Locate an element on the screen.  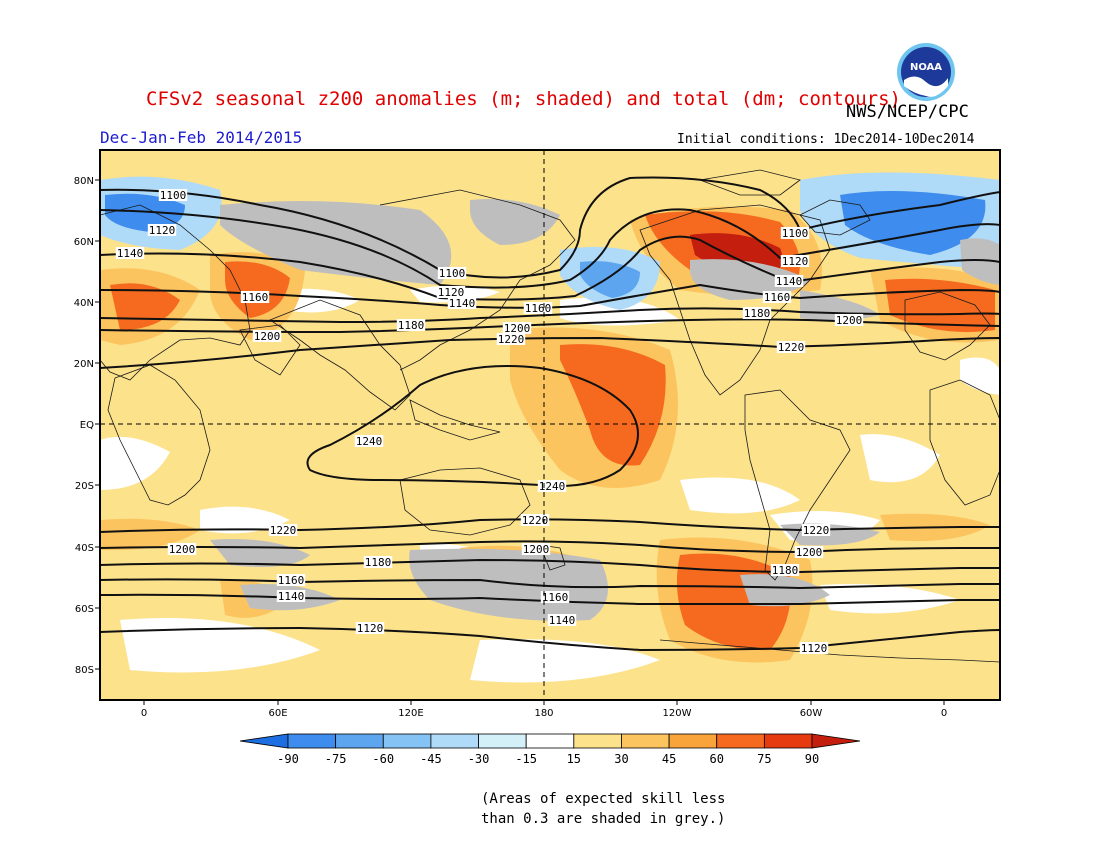
lon-label: 120E is located at coordinates (410, 713).